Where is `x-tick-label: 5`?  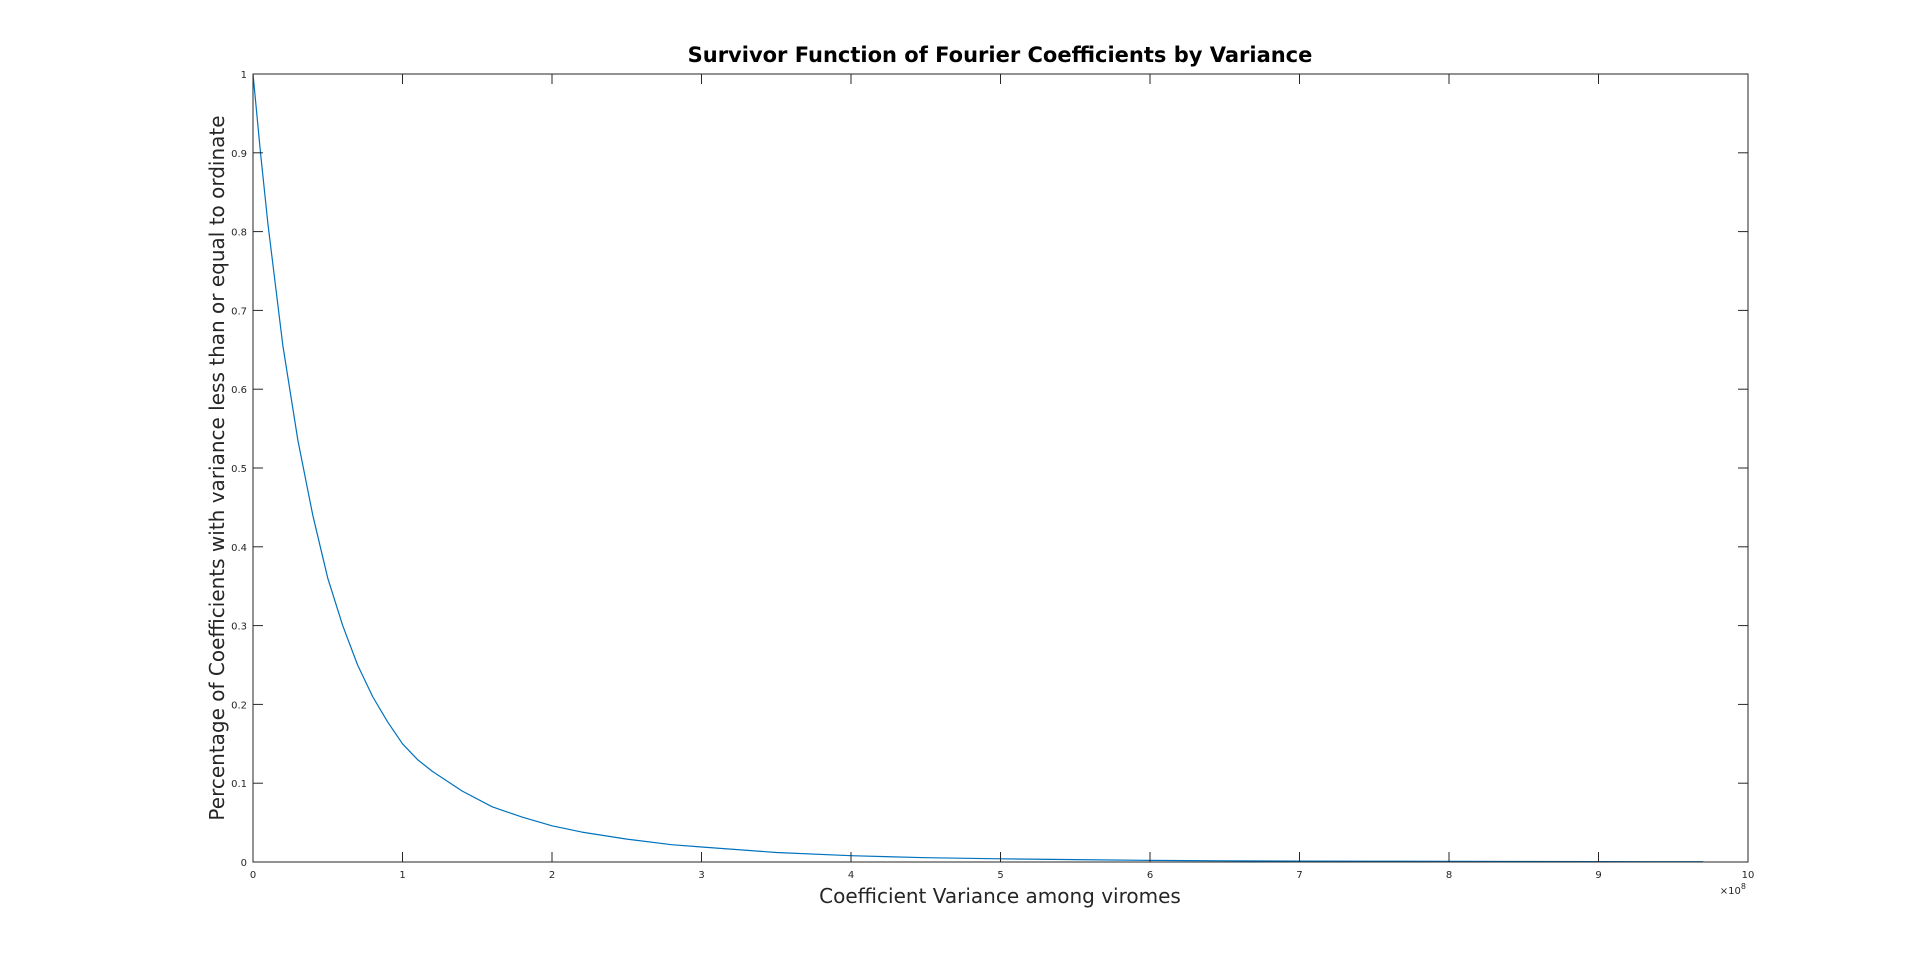 x-tick-label: 5 is located at coordinates (1000, 875).